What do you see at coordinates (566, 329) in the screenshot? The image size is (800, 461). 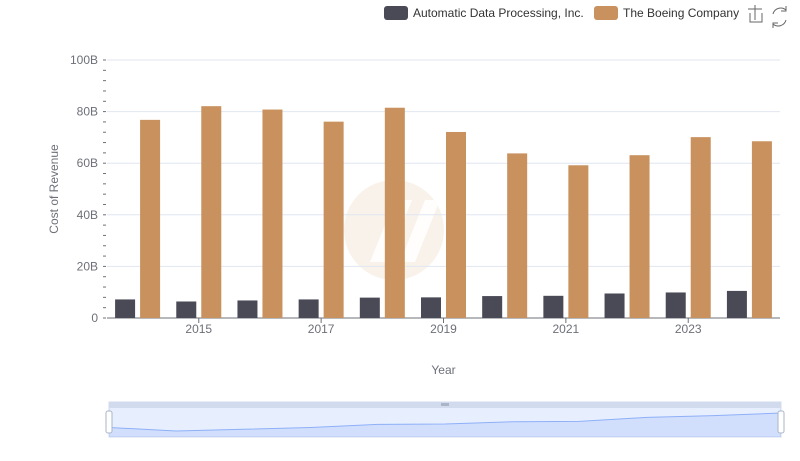 I see `x-tick-label: 2021` at bounding box center [566, 329].